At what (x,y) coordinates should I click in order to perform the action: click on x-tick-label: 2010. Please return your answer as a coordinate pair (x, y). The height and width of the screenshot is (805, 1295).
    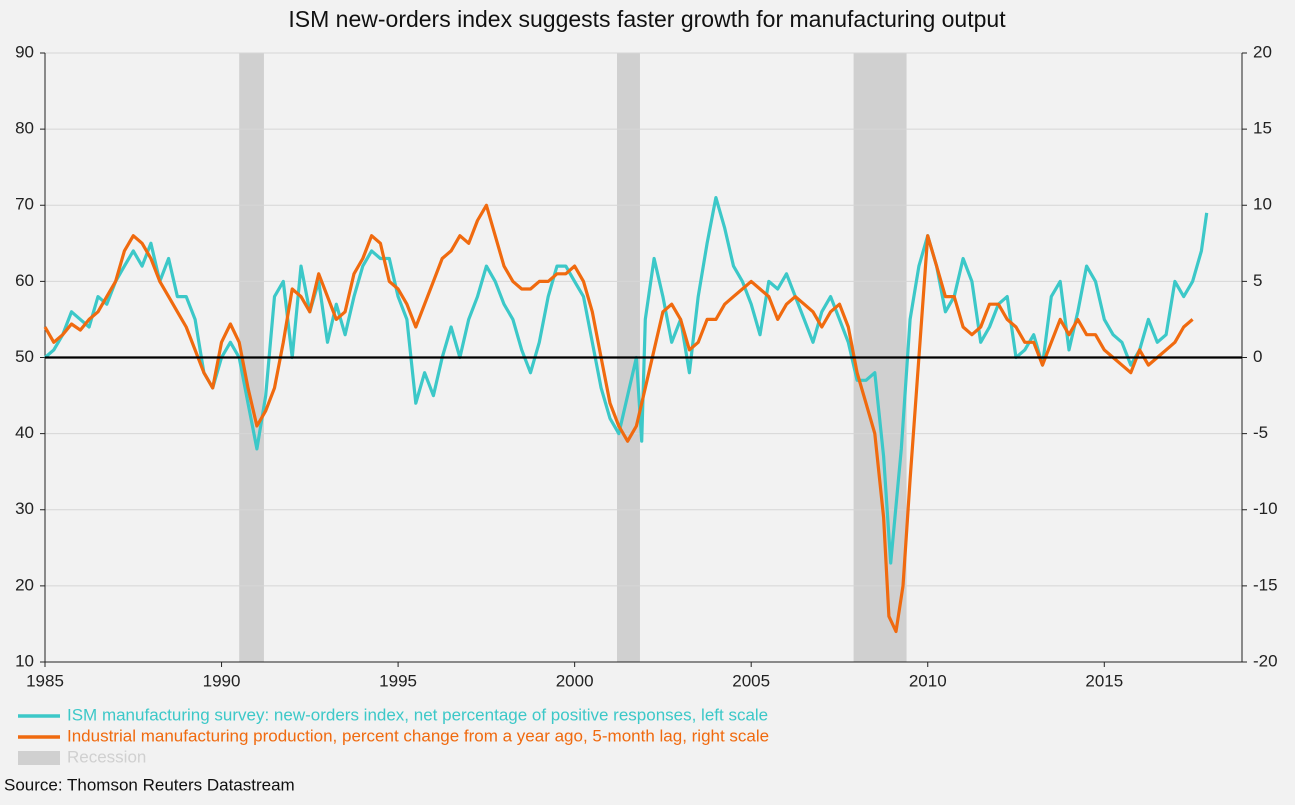
    Looking at the image, I should click on (928, 680).